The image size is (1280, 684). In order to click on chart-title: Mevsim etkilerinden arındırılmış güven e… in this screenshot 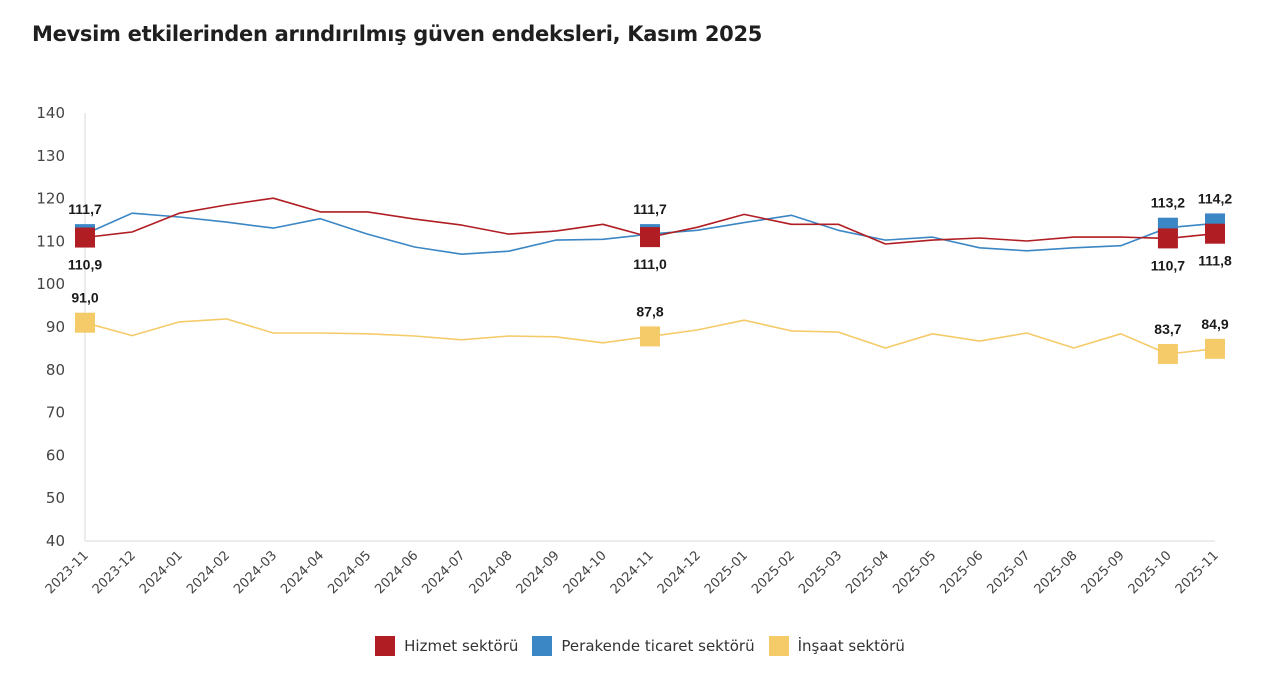, I will do `click(397, 34)`.